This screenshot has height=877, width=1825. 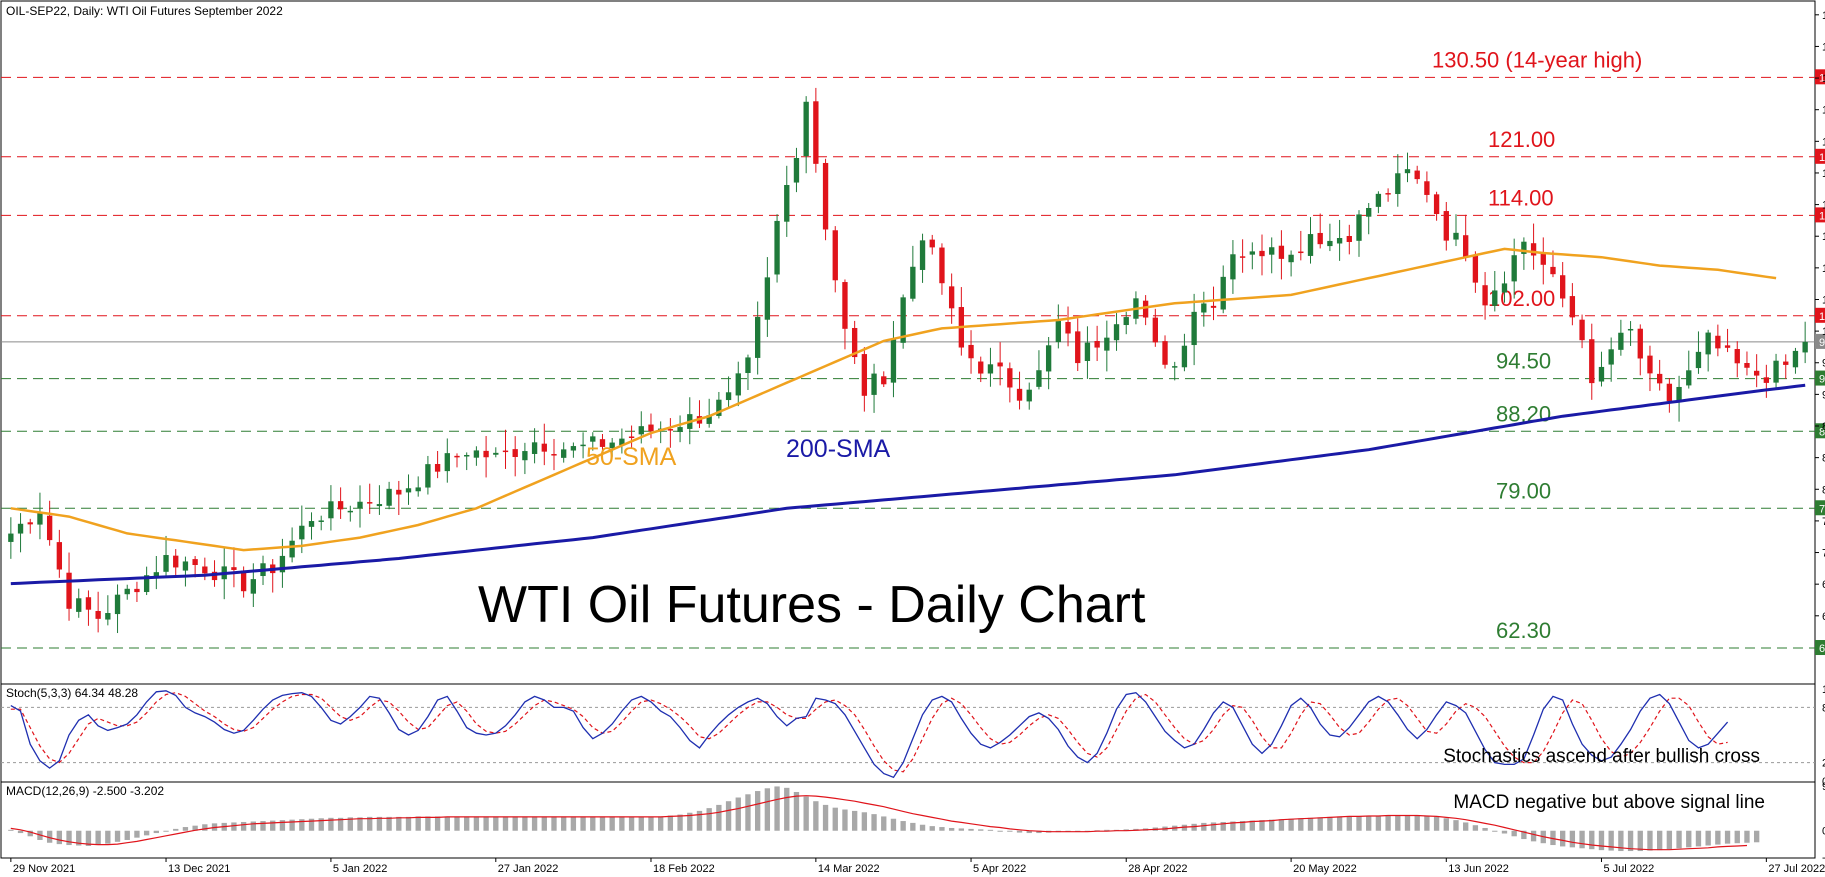 What do you see at coordinates (1822, 317) in the screenshot?
I see `level-tag-text-3: 102.00` at bounding box center [1822, 317].